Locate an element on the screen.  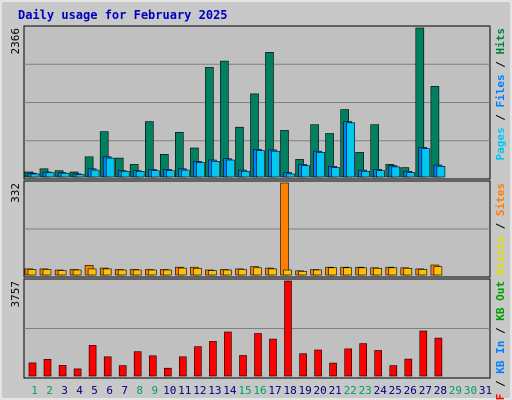
legend-part: Sites is located at coordinates (500, 199).